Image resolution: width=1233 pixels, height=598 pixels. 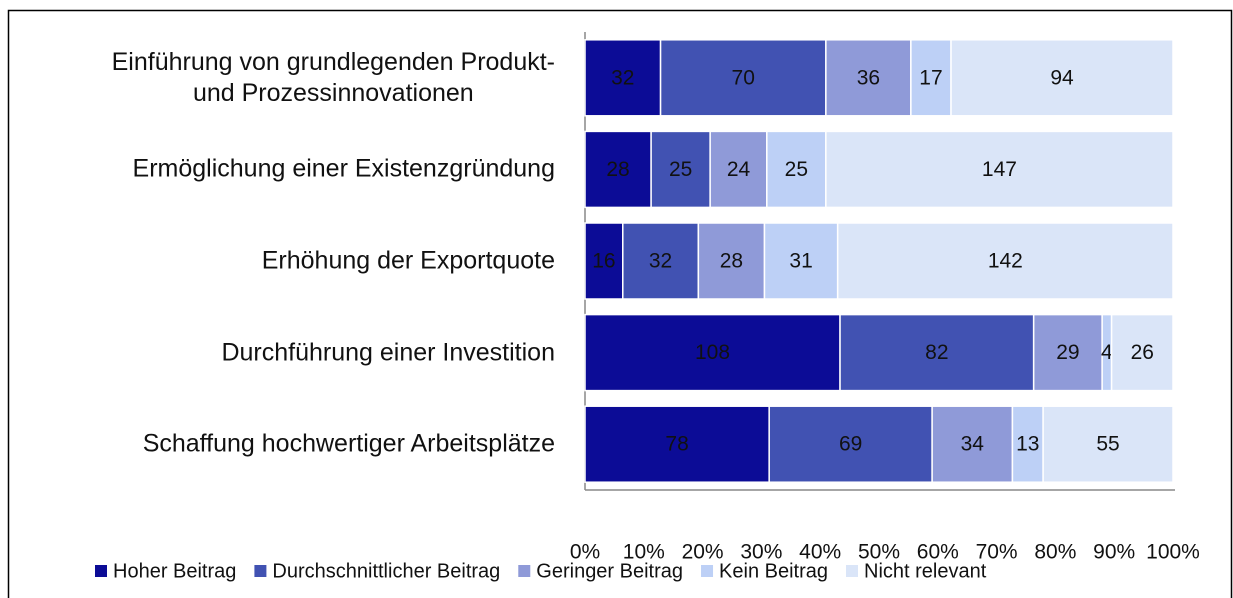 I want to click on category-label: Ermöglichung einer Existenzgründung, so click(x=343, y=168).